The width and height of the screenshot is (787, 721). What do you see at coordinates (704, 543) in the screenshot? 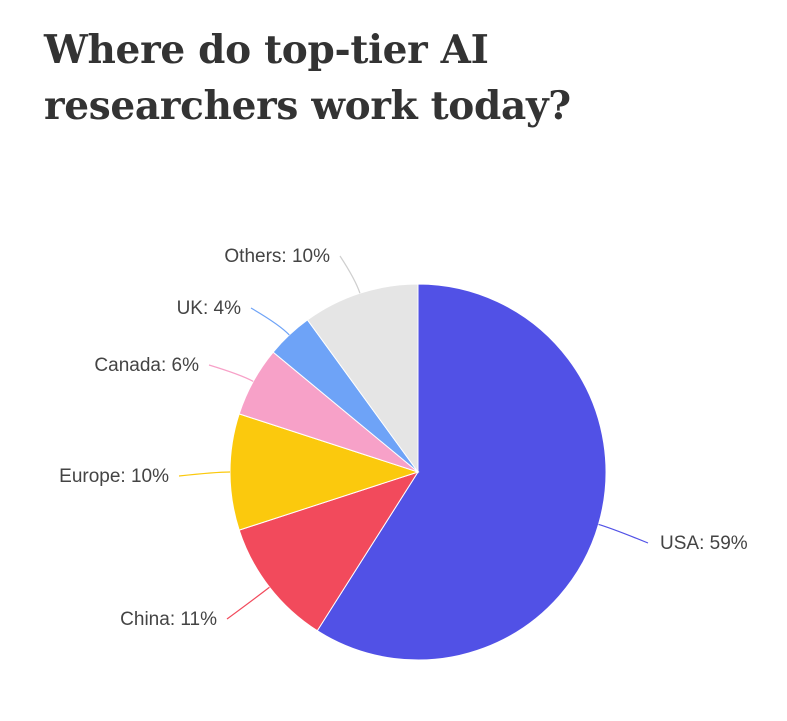
I see `slice-label-usa: USA: 59%` at bounding box center [704, 543].